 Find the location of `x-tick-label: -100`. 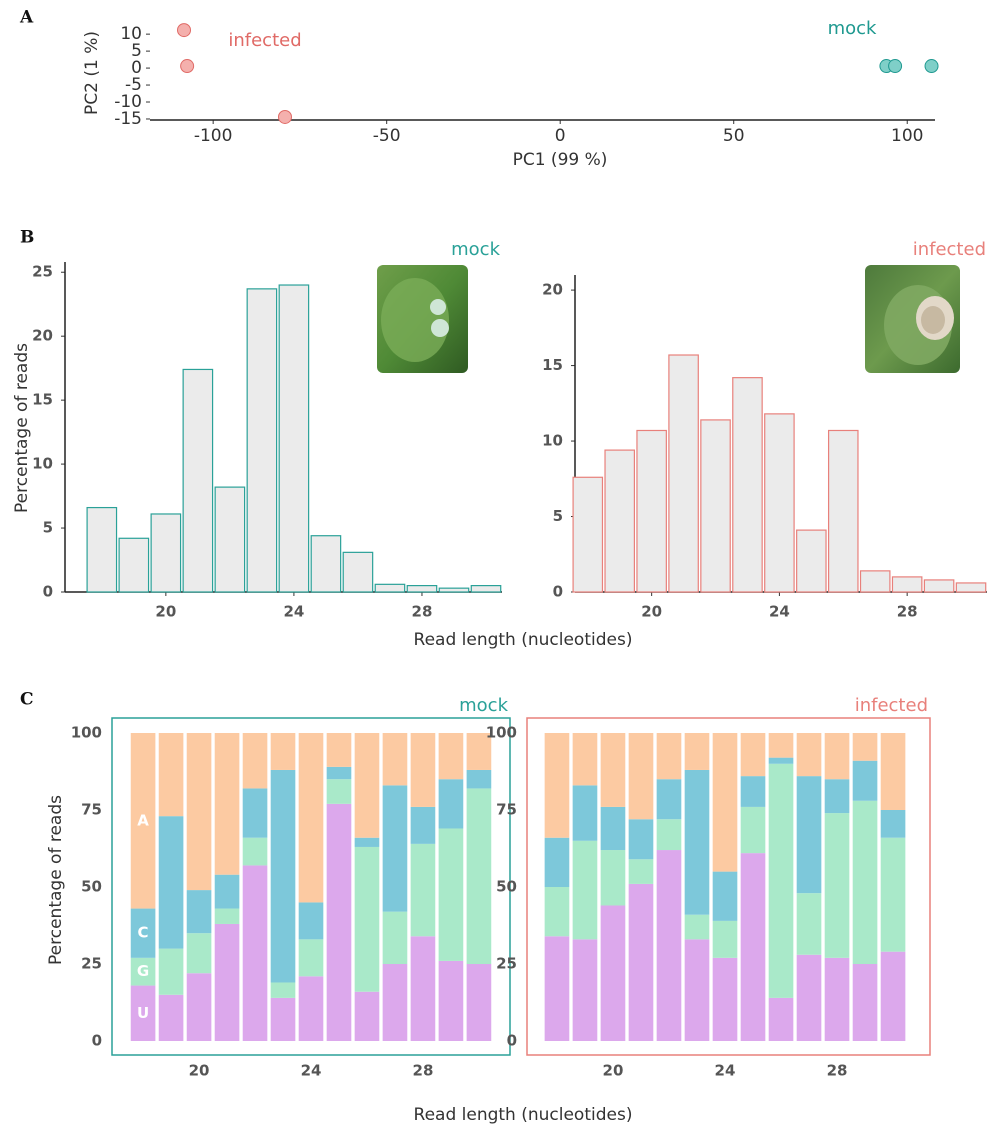

x-tick-label: -100 is located at coordinates (213, 136).